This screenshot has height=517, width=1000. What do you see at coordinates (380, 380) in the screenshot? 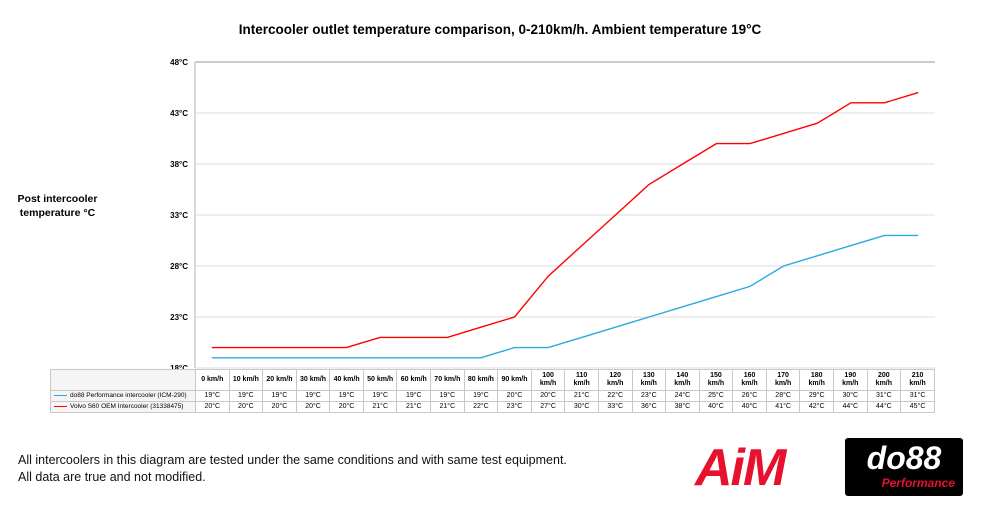
I see `speed-header-cell: 50 km/h` at bounding box center [380, 380].